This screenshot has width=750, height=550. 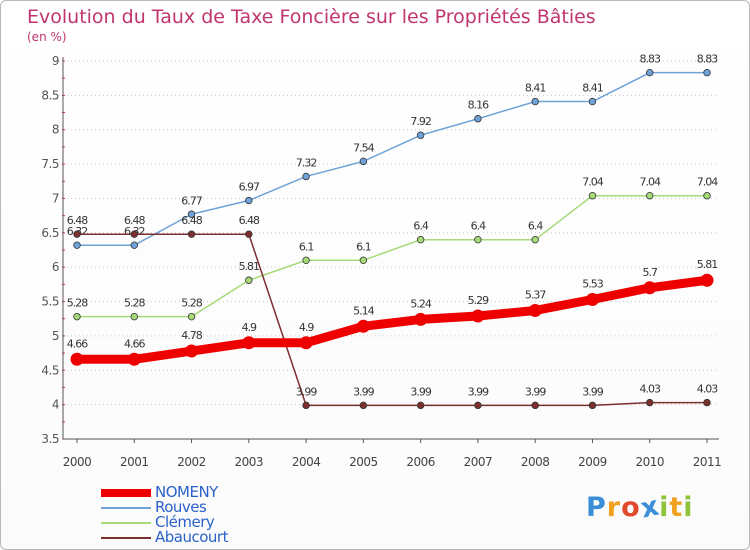 What do you see at coordinates (592, 462) in the screenshot?
I see `x-tick-label: 2009` at bounding box center [592, 462].